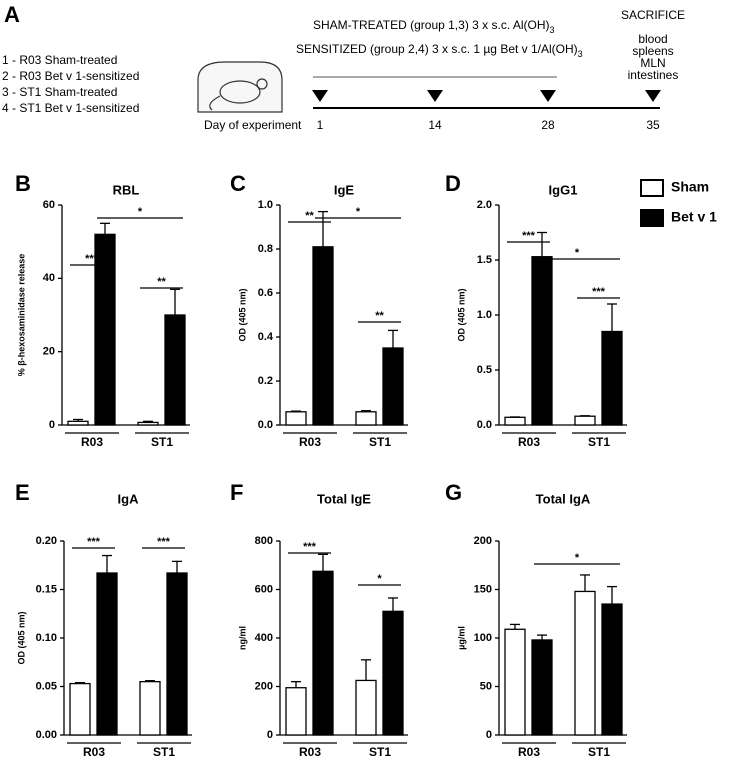 This screenshot has width=733, height=762. I want to click on panel-label: G, so click(453, 492).